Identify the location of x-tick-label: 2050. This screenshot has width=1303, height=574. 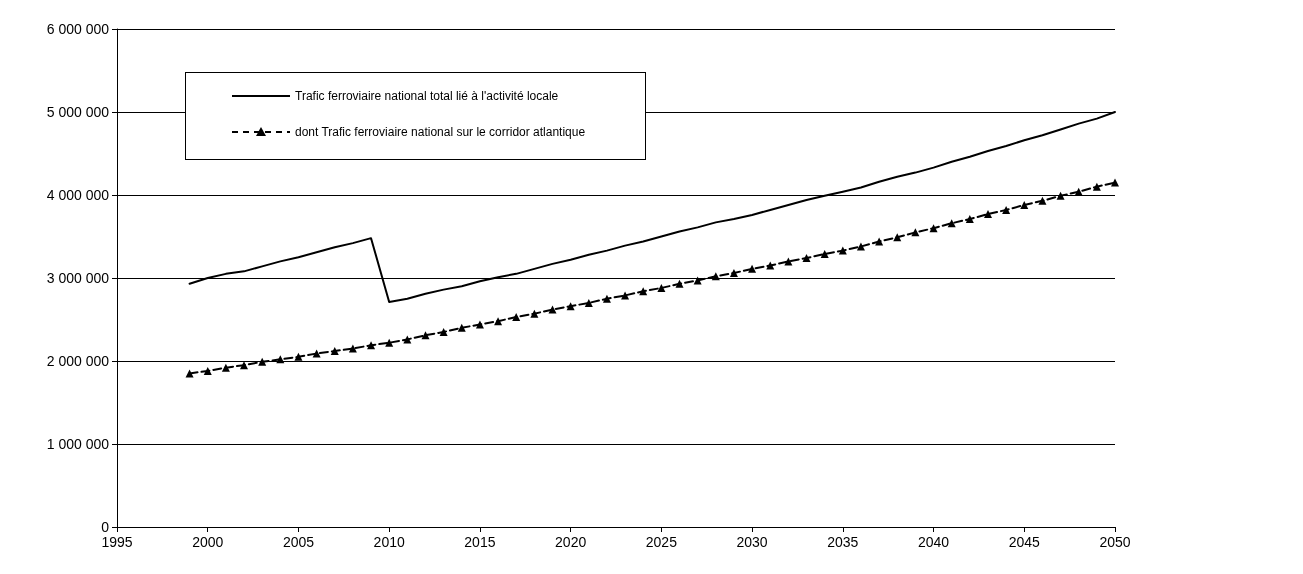
(1115, 542).